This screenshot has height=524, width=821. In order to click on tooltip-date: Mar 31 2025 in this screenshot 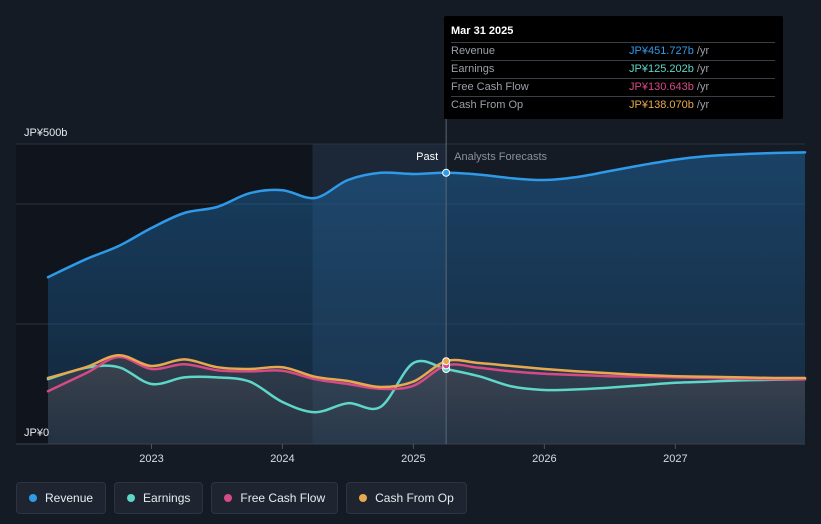, I will do `click(482, 31)`.